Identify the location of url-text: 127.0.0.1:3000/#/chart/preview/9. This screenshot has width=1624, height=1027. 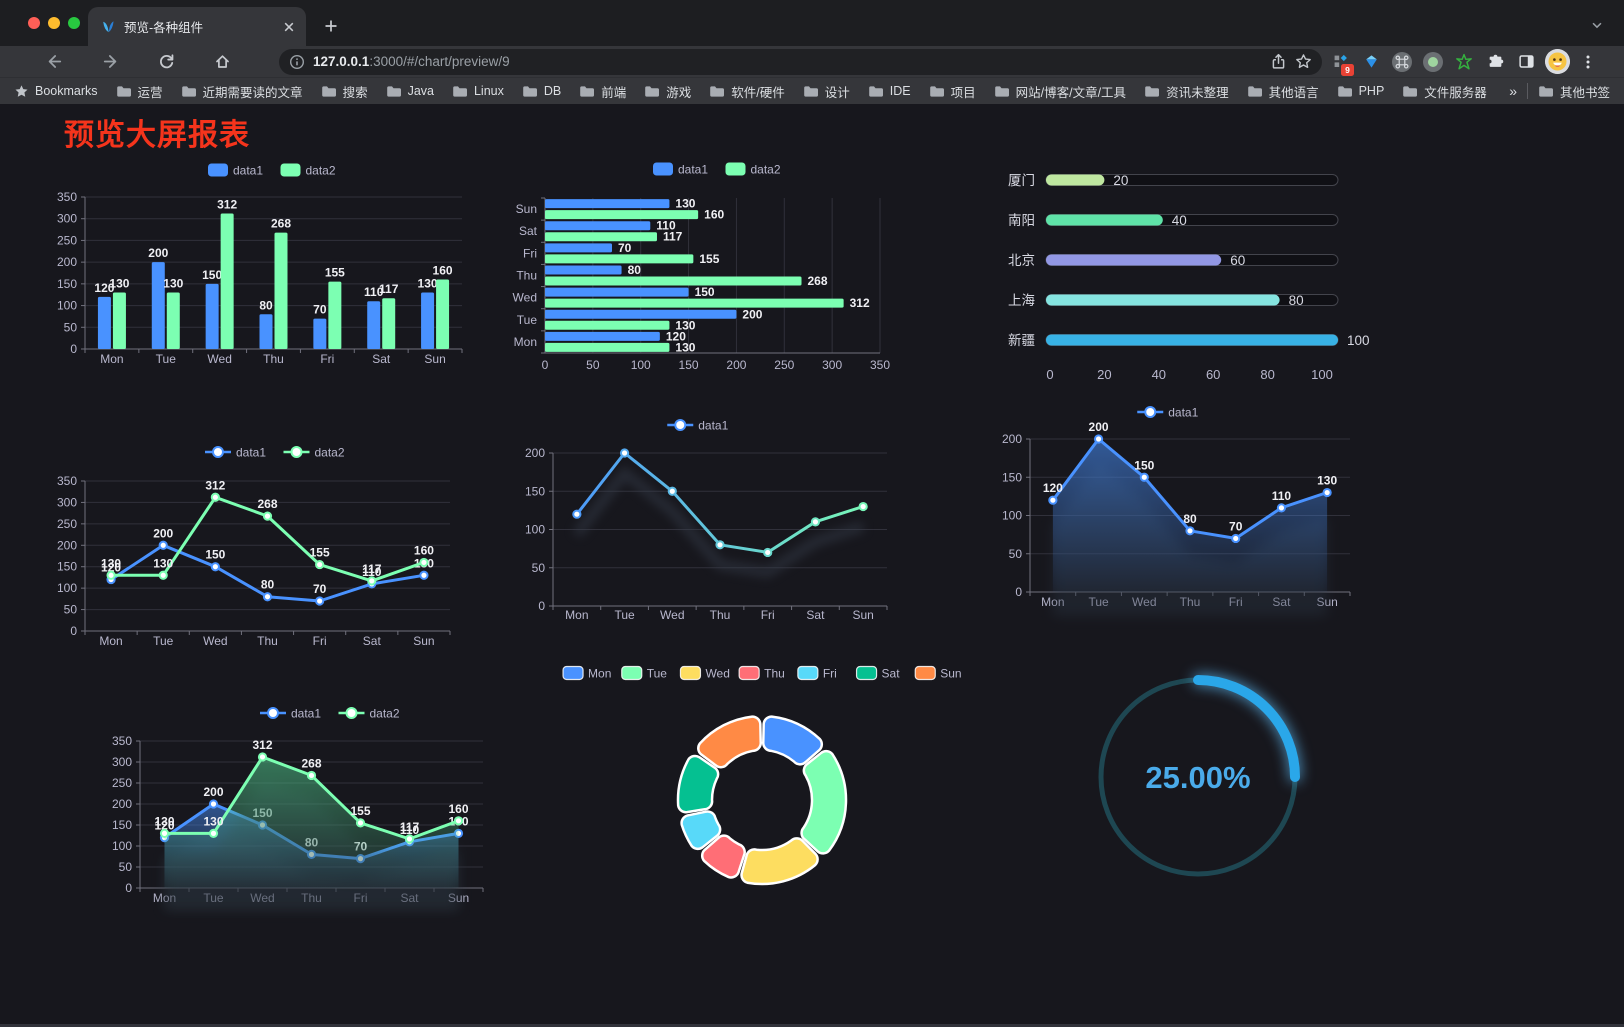
(411, 61).